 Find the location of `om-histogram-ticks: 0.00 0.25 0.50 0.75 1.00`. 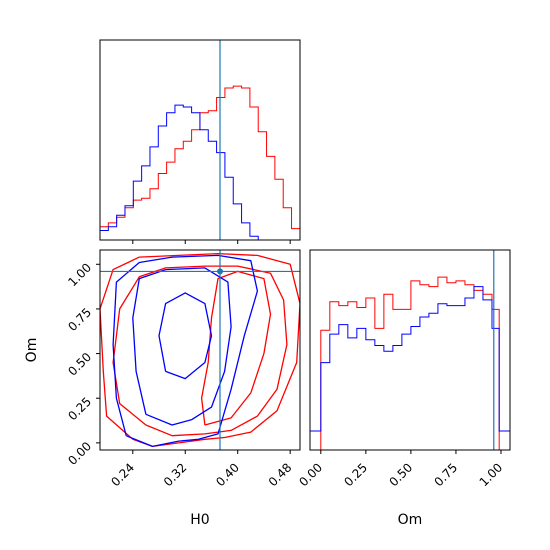

om-histogram-ticks: 0.00 0.25 0.50 0.75 1.00 is located at coordinates (400, 469).